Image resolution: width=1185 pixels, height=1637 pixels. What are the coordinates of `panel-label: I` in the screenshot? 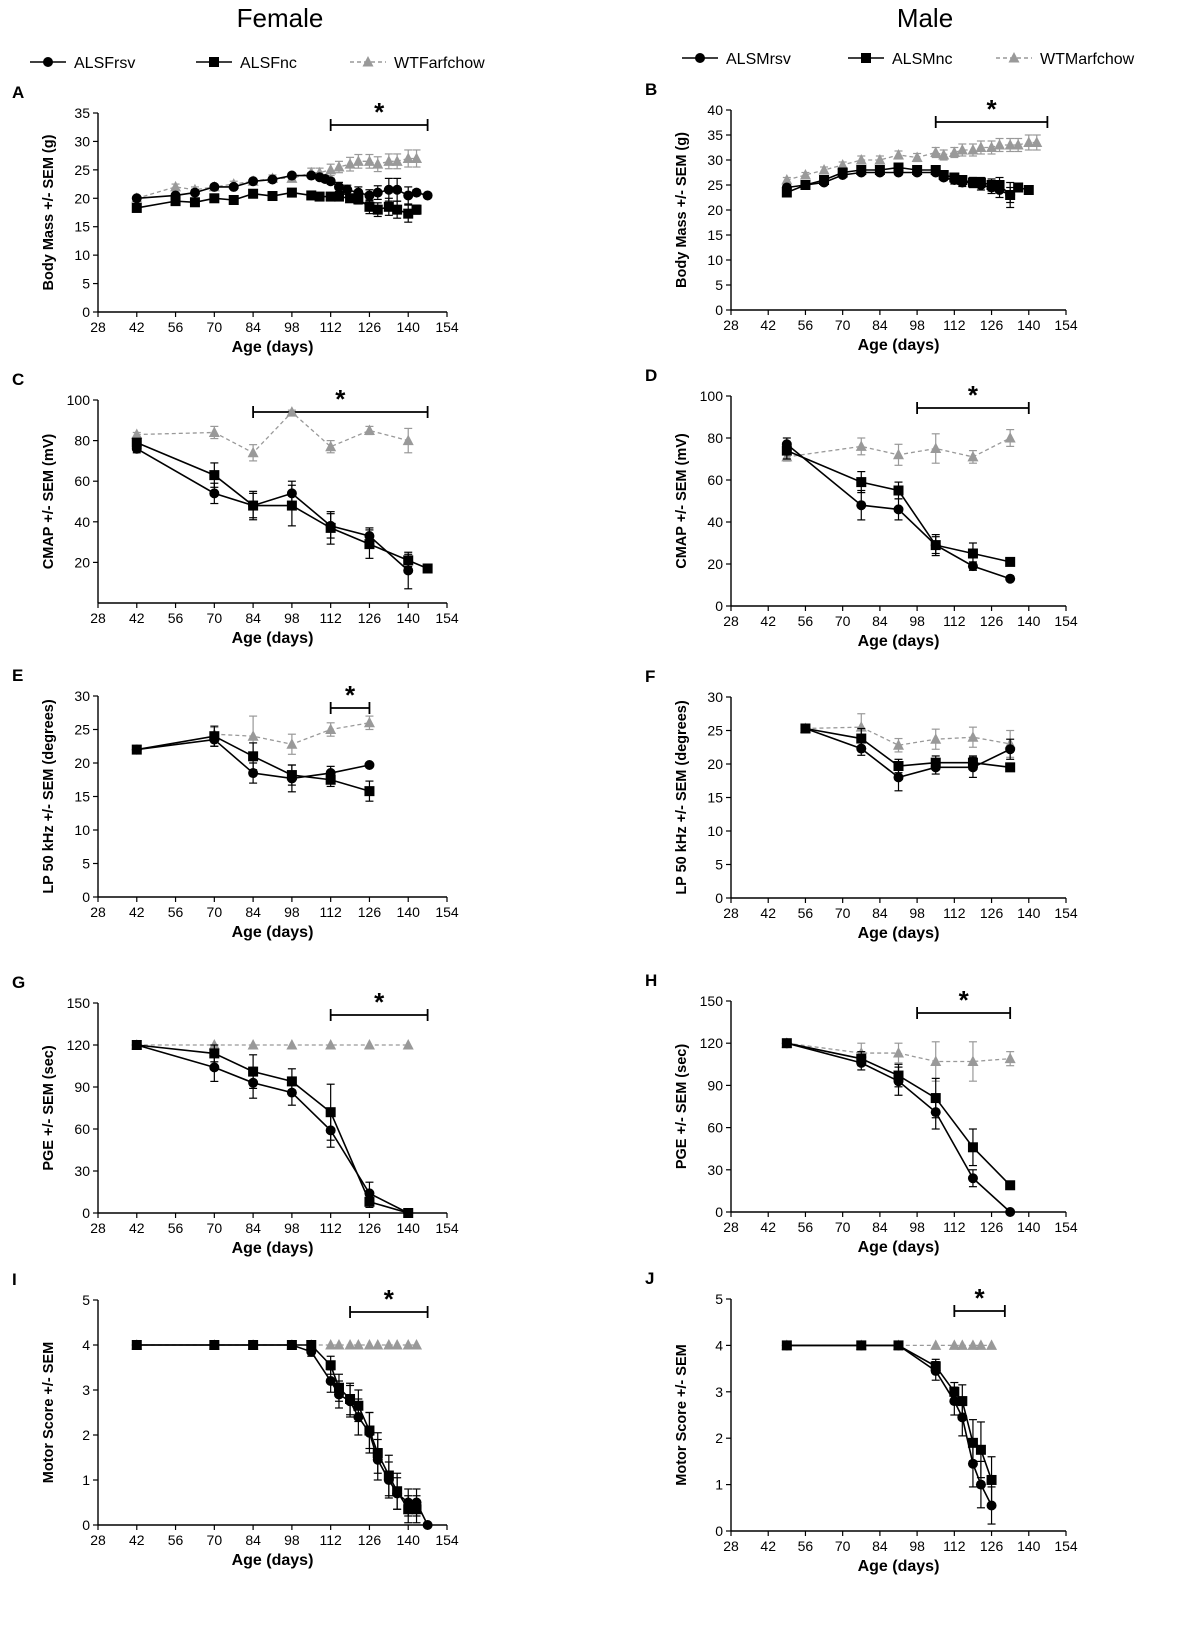 It's located at (14, 1279).